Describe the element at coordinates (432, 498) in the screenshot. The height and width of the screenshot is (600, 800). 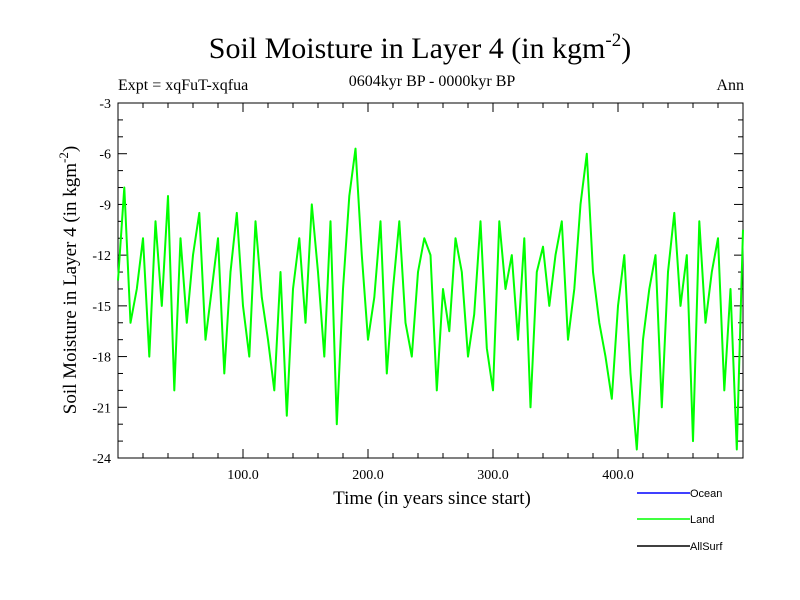
I see `x-axis-label: Time (in years since start)` at that location.